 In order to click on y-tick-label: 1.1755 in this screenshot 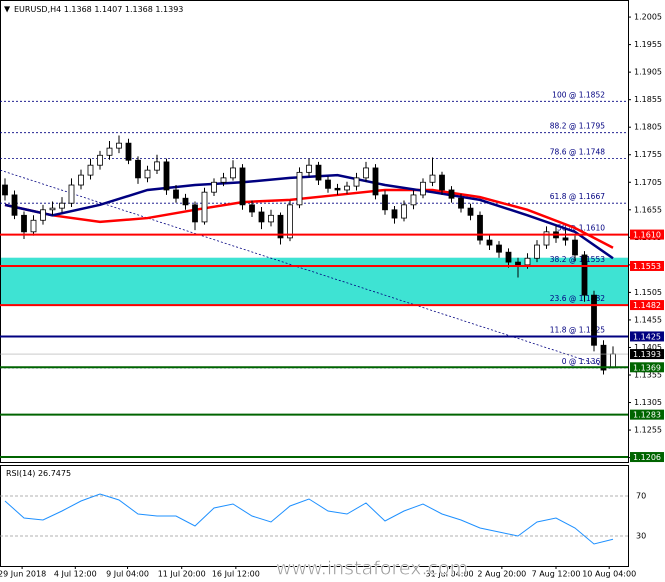, I will do `click(648, 154)`.